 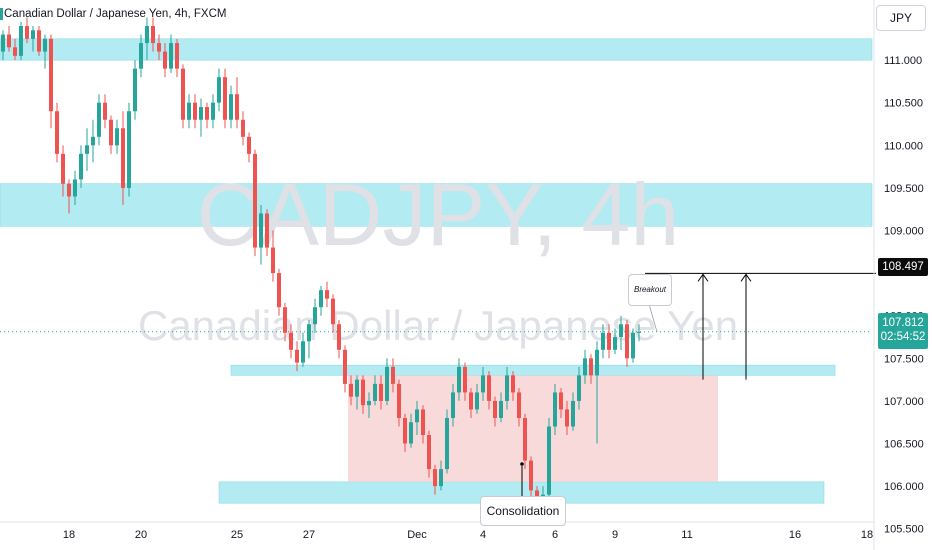 What do you see at coordinates (615, 535) in the screenshot?
I see `time-tick-label: 9` at bounding box center [615, 535].